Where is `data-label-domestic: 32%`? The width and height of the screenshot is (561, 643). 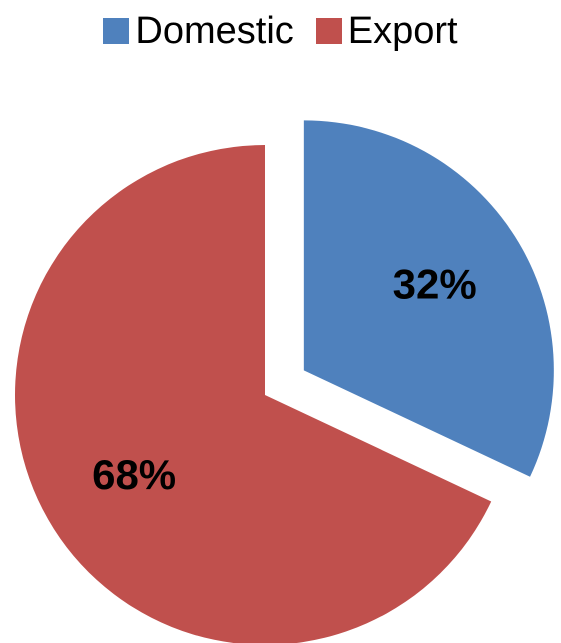 data-label-domestic: 32% is located at coordinates (435, 283).